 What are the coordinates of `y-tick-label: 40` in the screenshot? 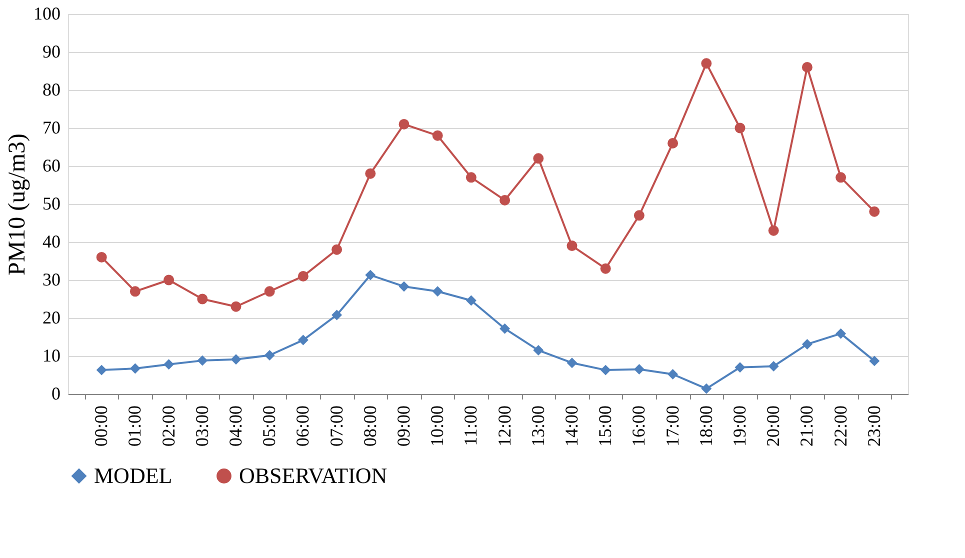 It's located at (51, 242).